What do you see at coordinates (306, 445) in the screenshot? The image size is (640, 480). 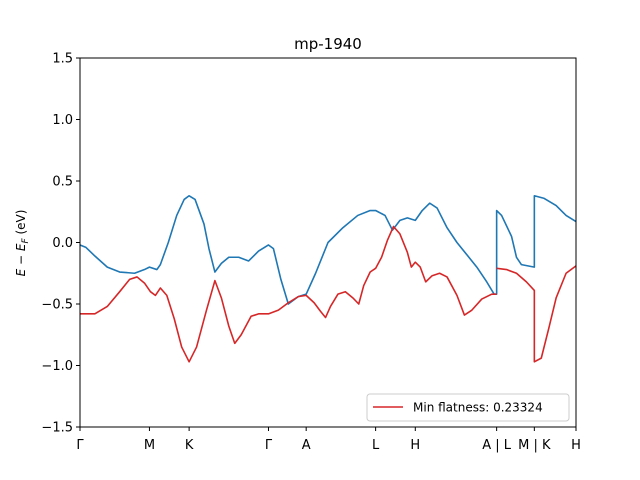 I see `x-tick-label-4: A` at bounding box center [306, 445].